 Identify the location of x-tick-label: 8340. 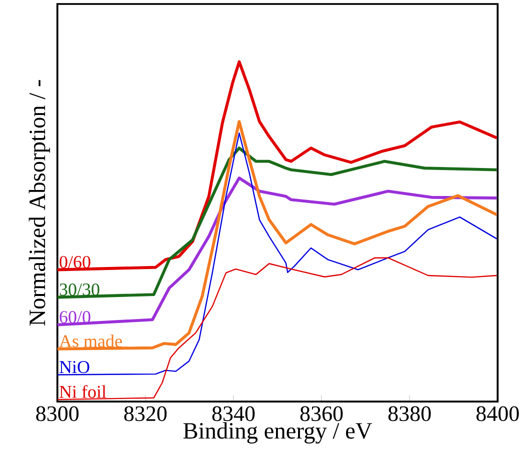
(233, 414).